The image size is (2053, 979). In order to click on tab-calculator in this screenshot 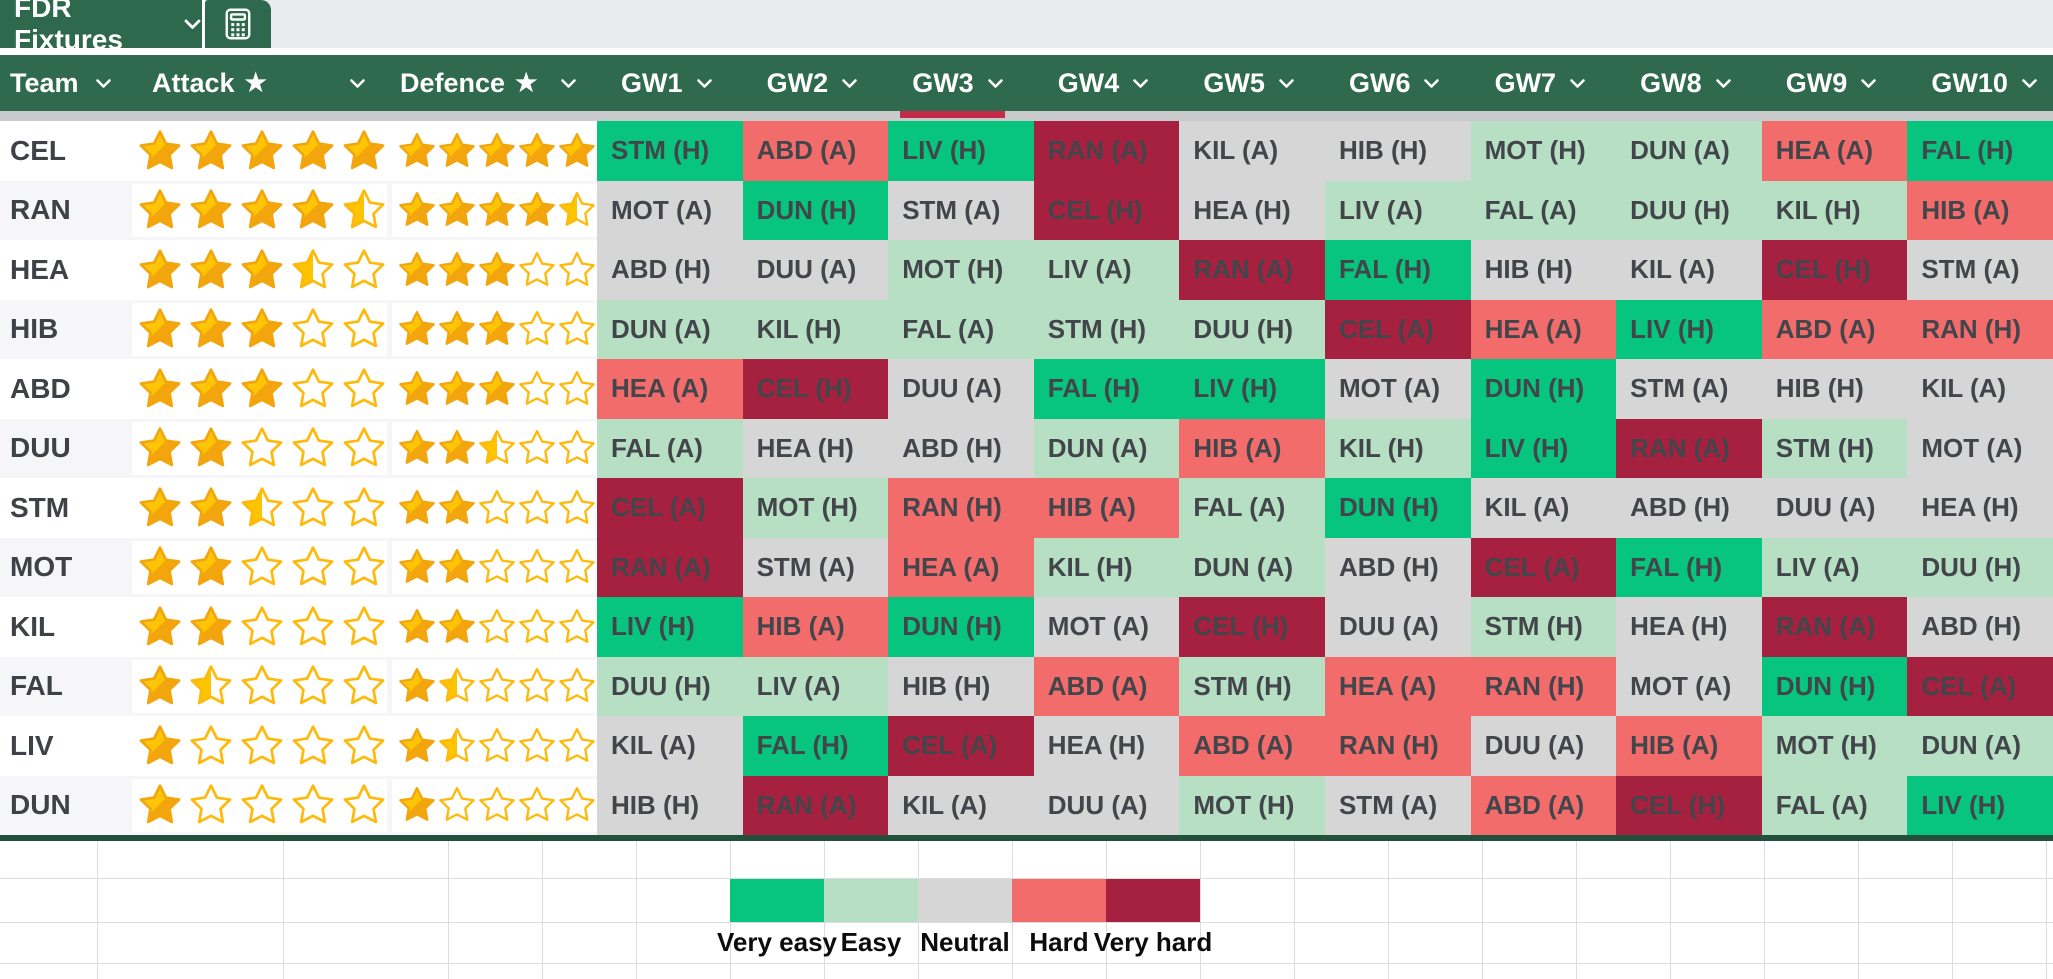, I will do `click(238, 24)`.